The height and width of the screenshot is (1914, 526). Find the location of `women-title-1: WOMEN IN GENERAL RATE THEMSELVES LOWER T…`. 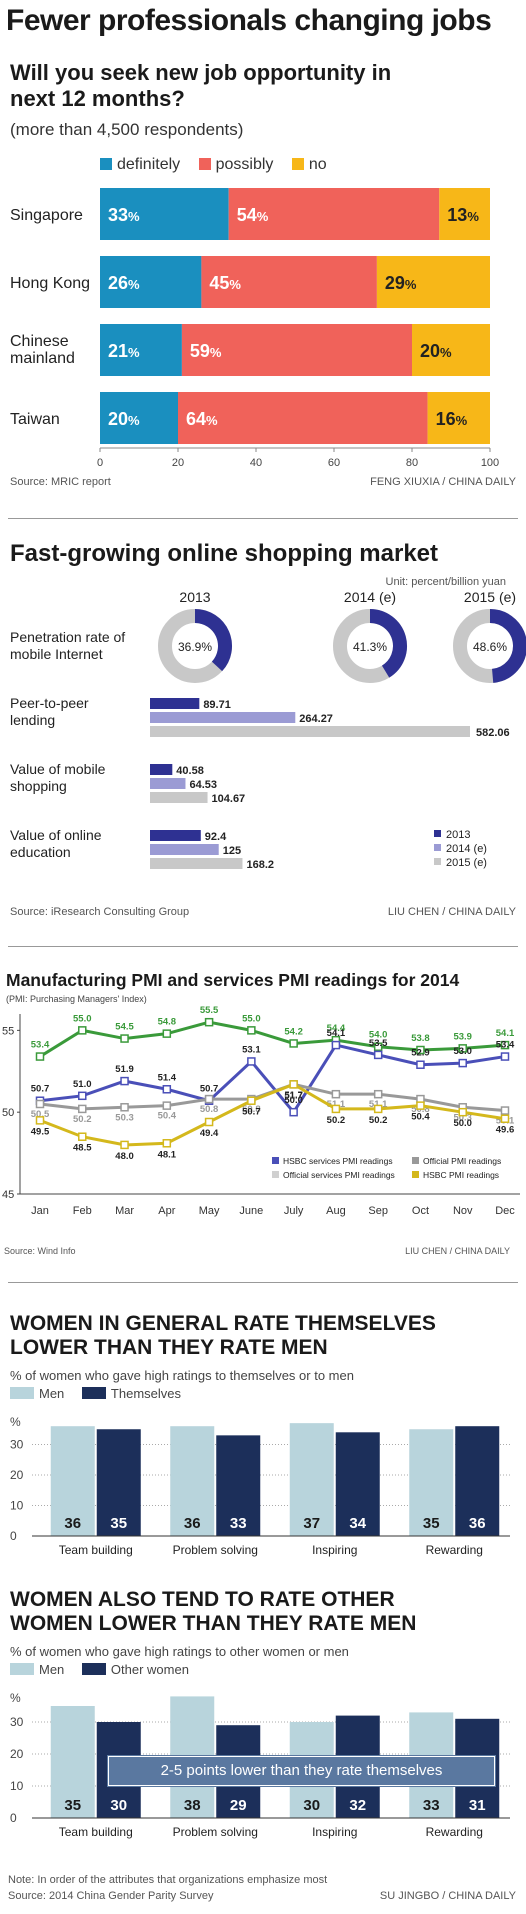

women-title-1: WOMEN IN GENERAL RATE THEMSELVES LOWER T… is located at coordinates (223, 1335).